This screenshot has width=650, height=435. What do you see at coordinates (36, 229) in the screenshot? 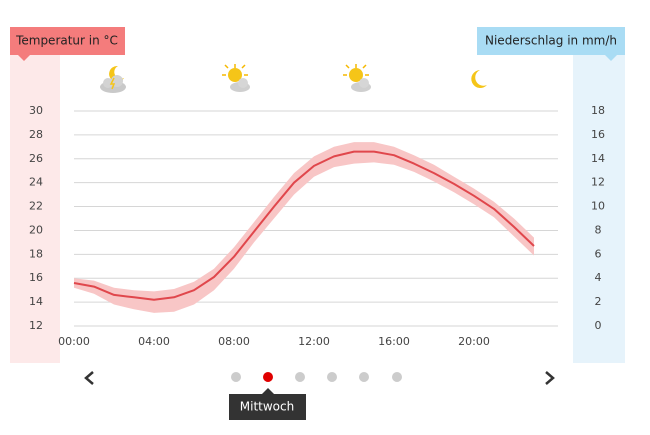
I see `y-tick-label: 20` at bounding box center [36, 229].